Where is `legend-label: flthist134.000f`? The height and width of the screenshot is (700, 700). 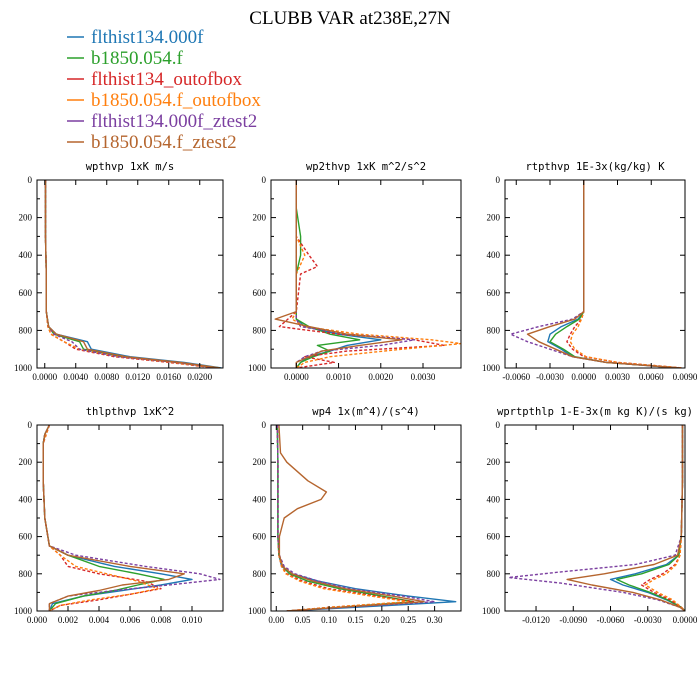
legend-label: flthist134.000f is located at coordinates (147, 37).